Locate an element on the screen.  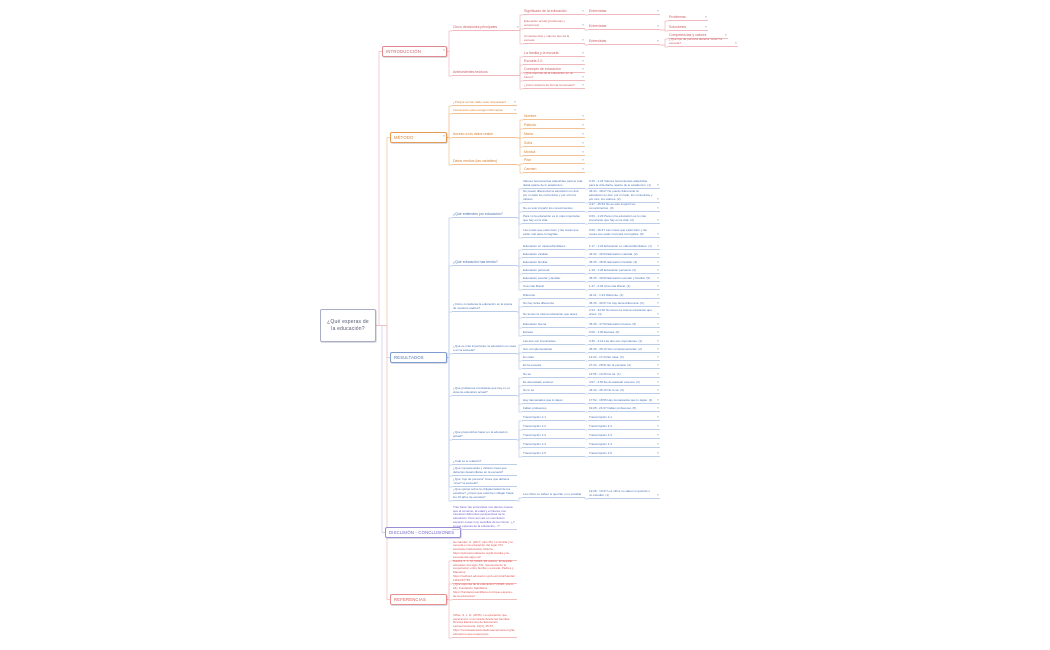
branch-metodo: MÉTODO ≡ is located at coordinates (418, 137).